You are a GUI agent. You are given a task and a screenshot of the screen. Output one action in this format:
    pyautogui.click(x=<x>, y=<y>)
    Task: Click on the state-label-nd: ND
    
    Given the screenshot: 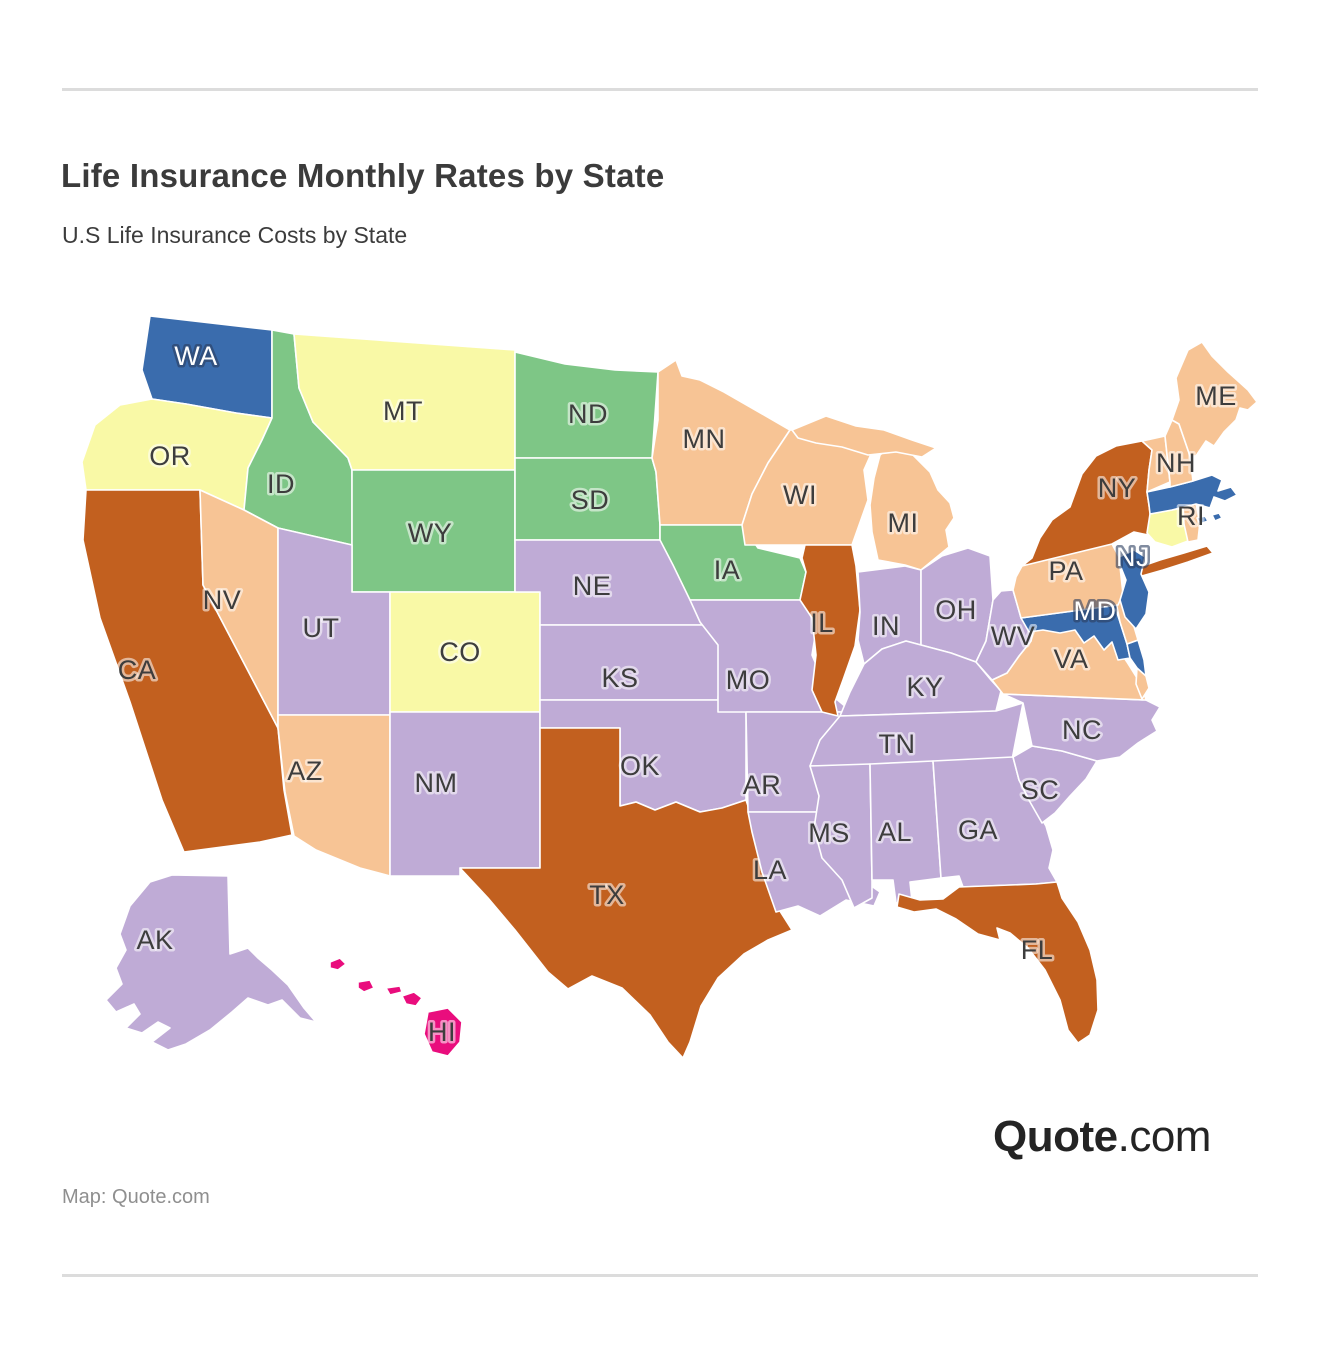 What is the action you would take?
    pyautogui.click(x=588, y=414)
    